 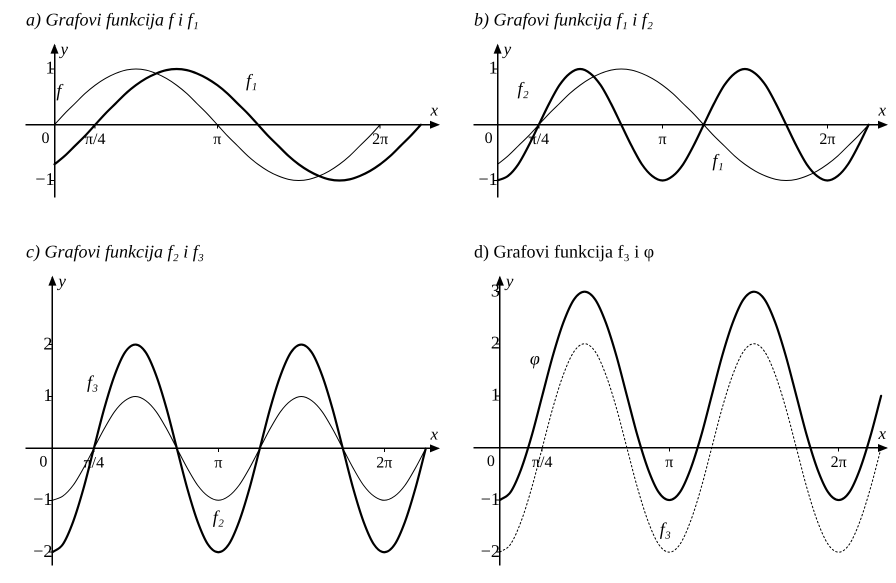 I want to click on chart-title: c) Grafovi funkcija f₂ i f₃, so click(x=115, y=252).